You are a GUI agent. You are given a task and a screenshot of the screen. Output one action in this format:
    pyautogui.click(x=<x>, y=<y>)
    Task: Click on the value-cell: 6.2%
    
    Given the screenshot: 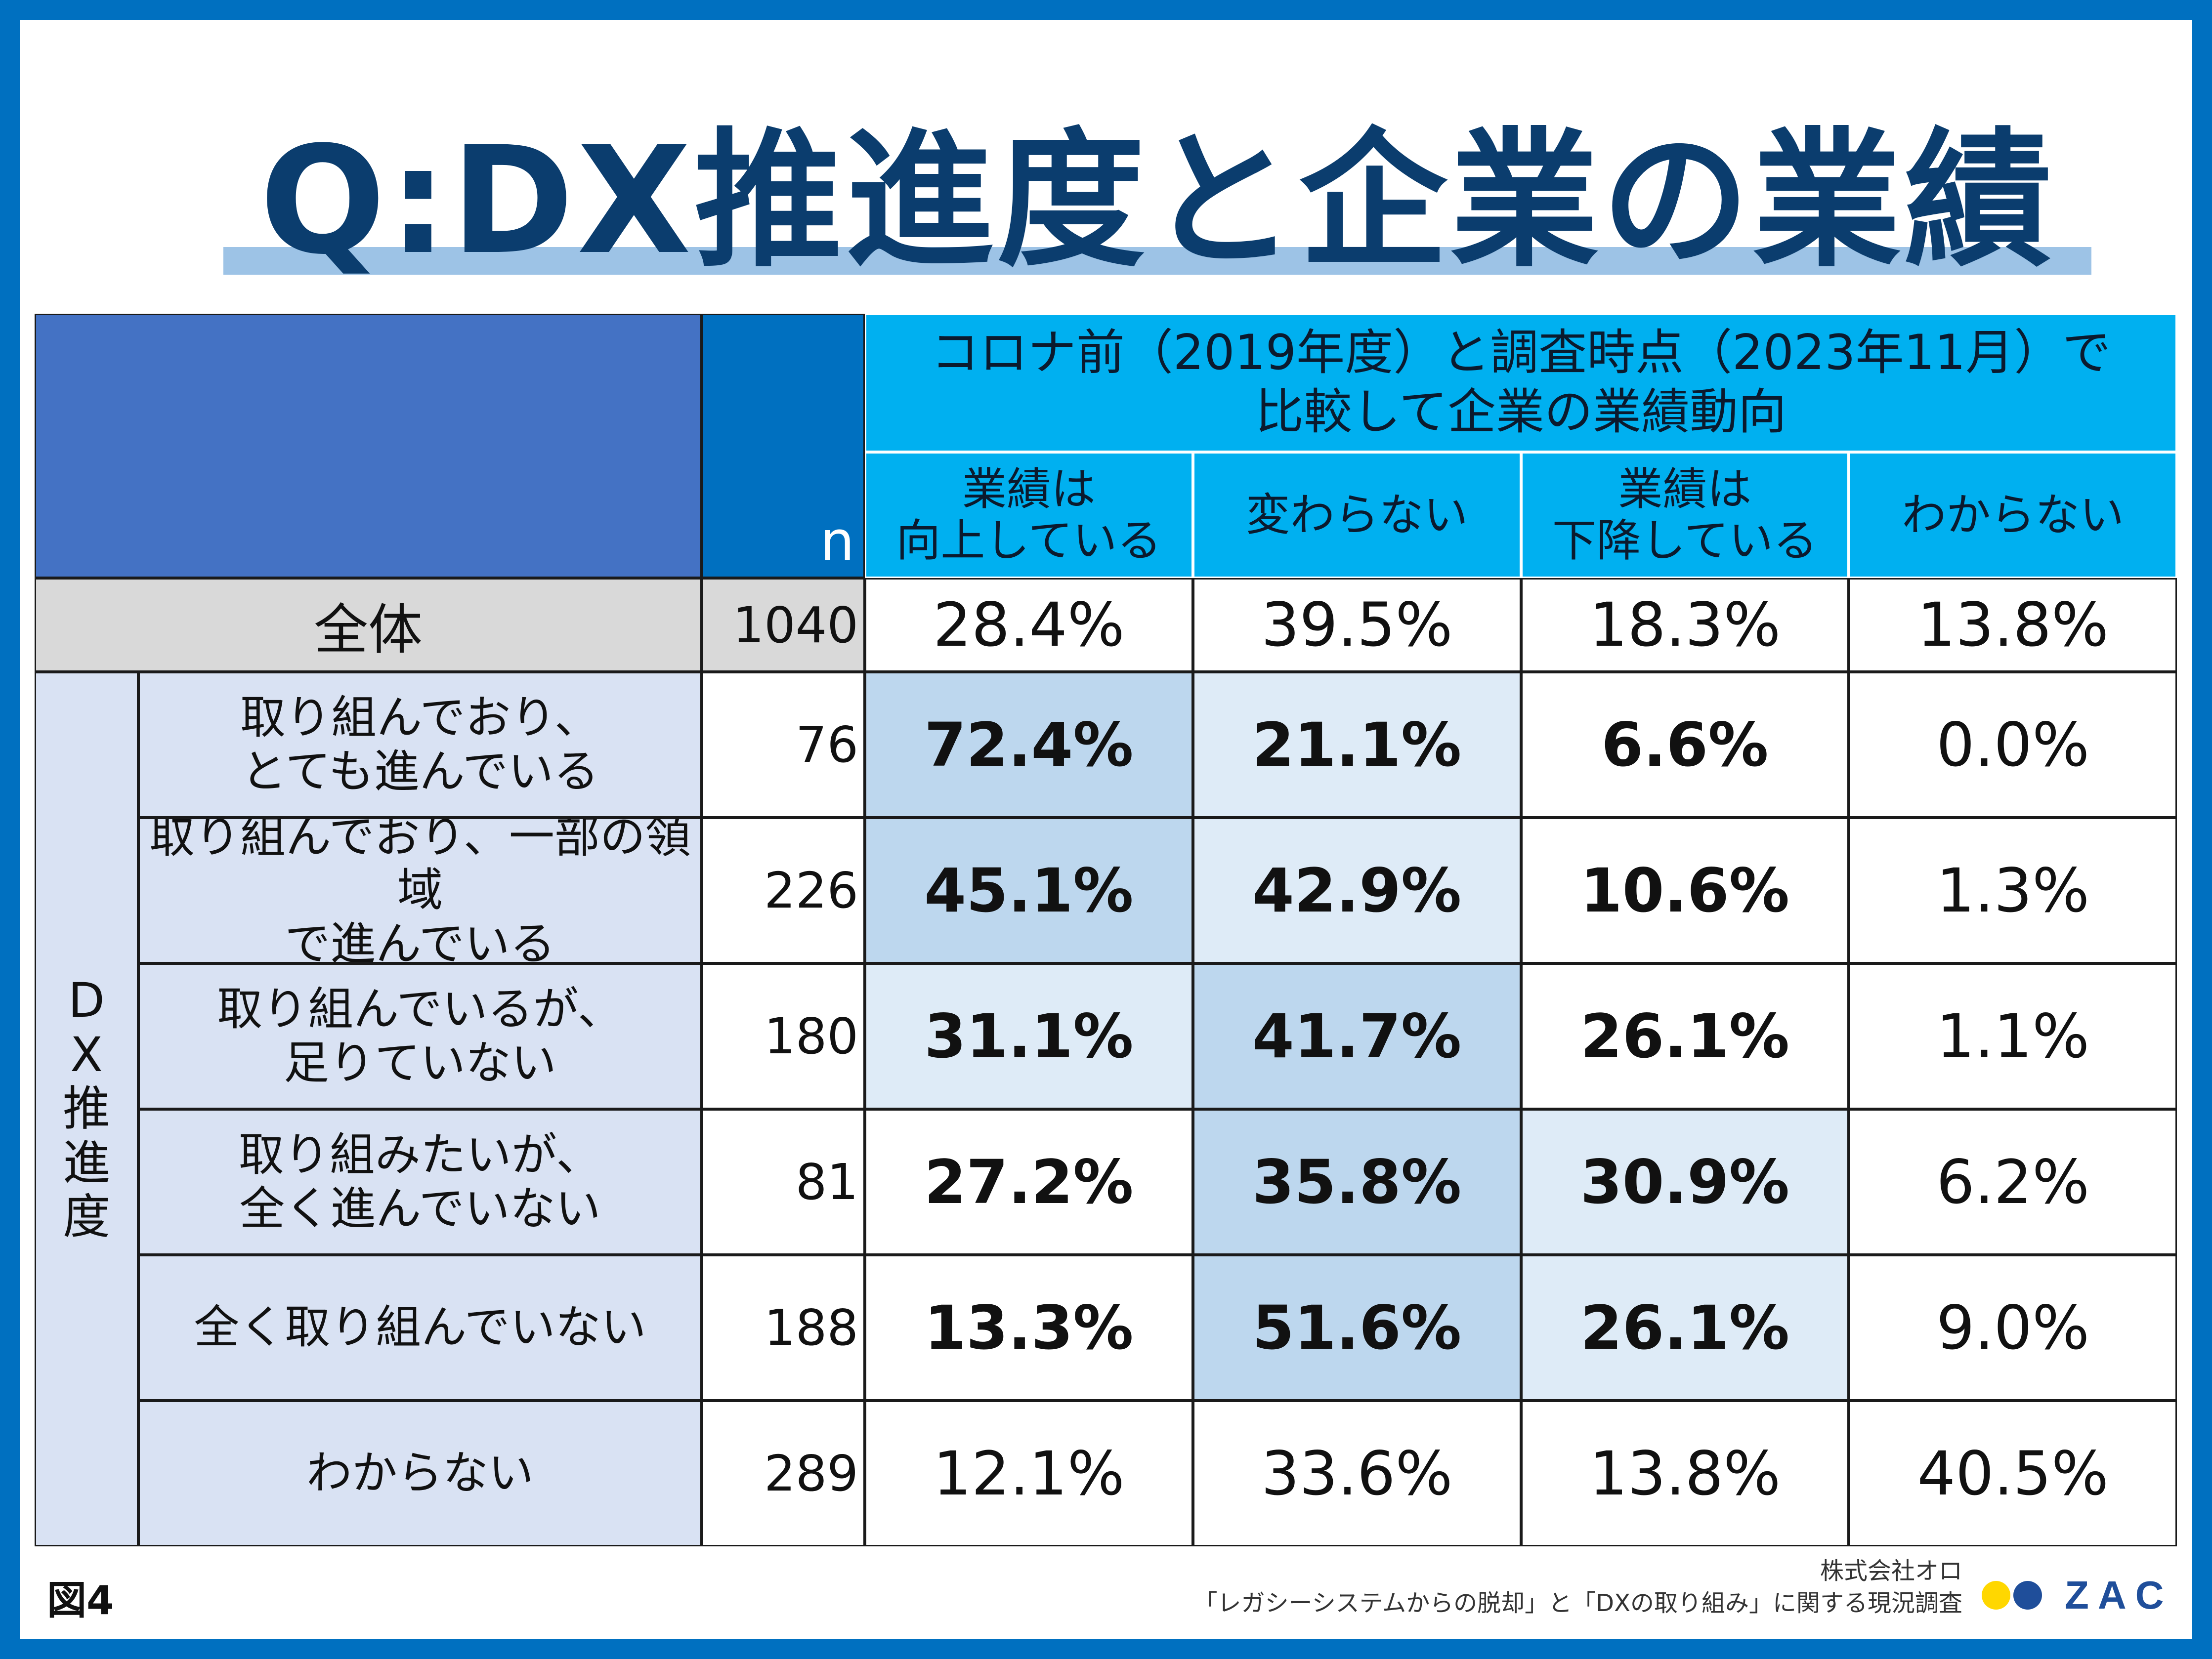 What is the action you would take?
    pyautogui.click(x=2013, y=1182)
    